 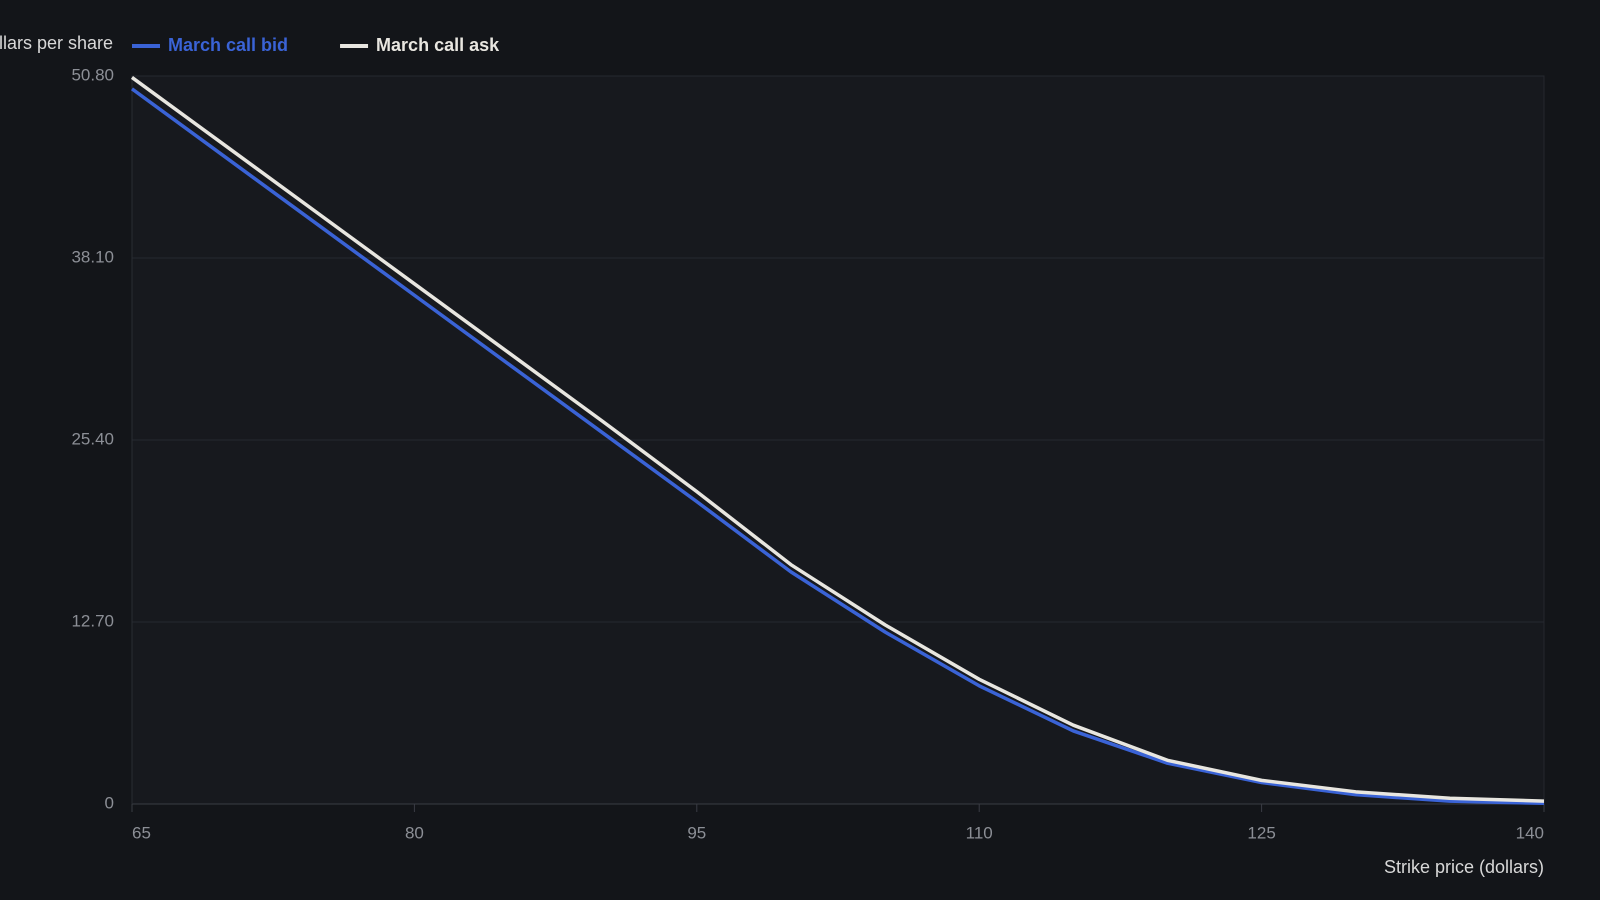 I want to click on y-tick-label: 0, so click(x=109, y=802).